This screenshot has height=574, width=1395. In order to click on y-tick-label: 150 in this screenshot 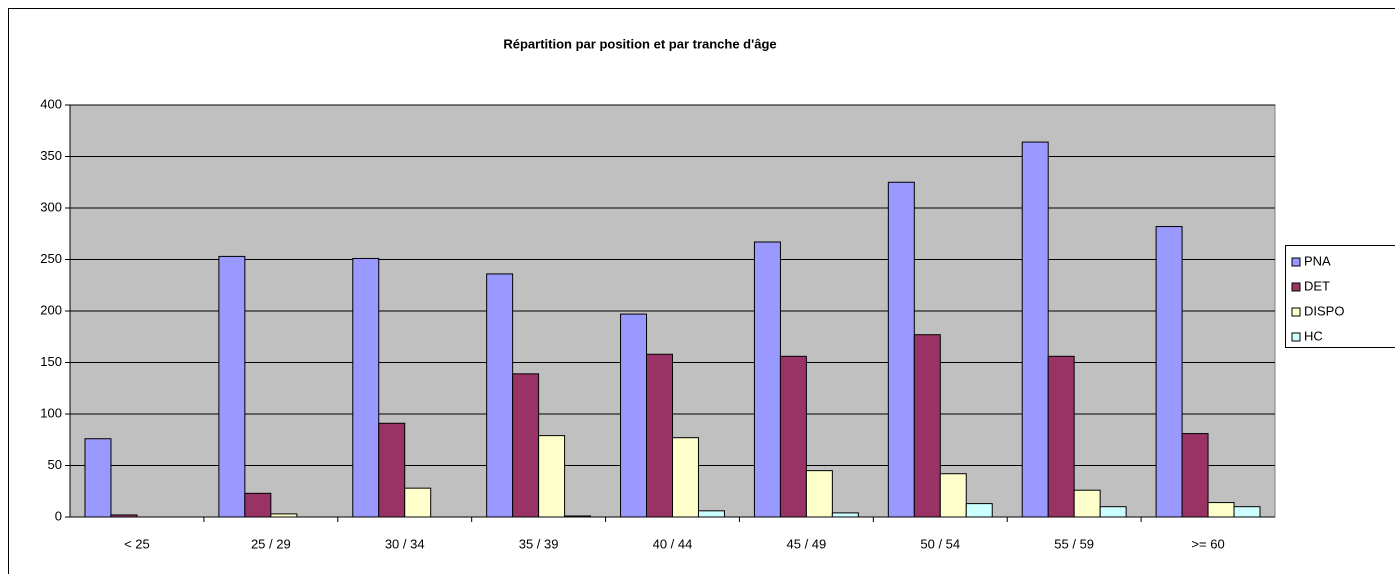, I will do `click(51, 361)`.